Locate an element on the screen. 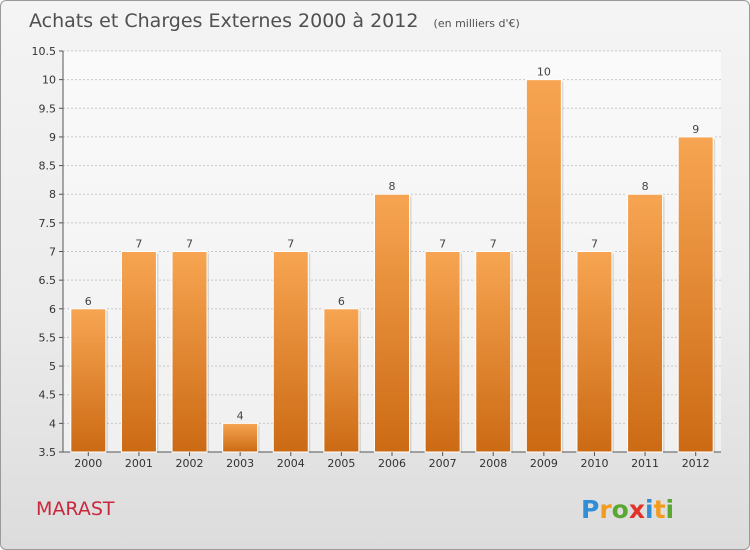 Image resolution: width=750 pixels, height=550 pixels. x-tick-label: 2002 is located at coordinates (190, 463).